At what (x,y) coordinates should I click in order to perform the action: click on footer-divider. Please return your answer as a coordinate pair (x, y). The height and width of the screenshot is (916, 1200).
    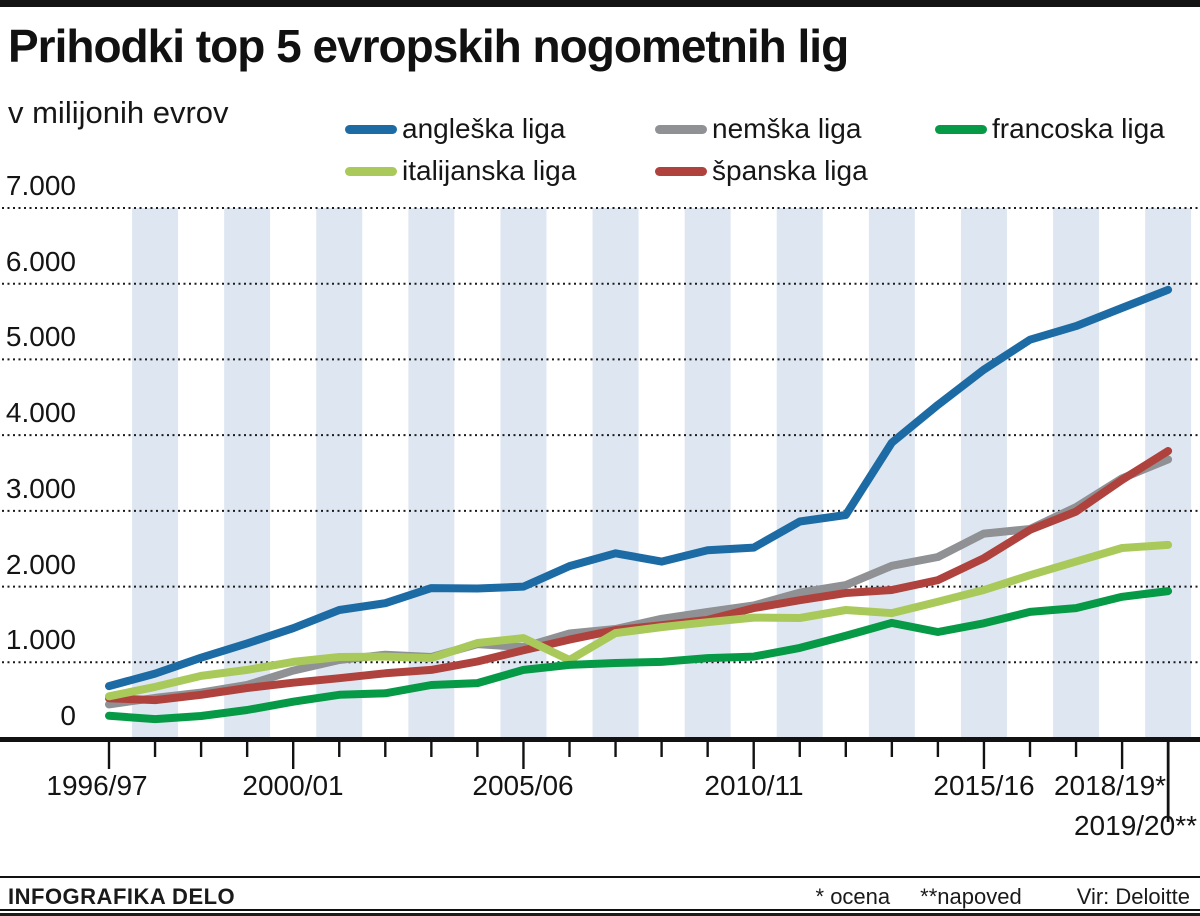
    Looking at the image, I should click on (600, 877).